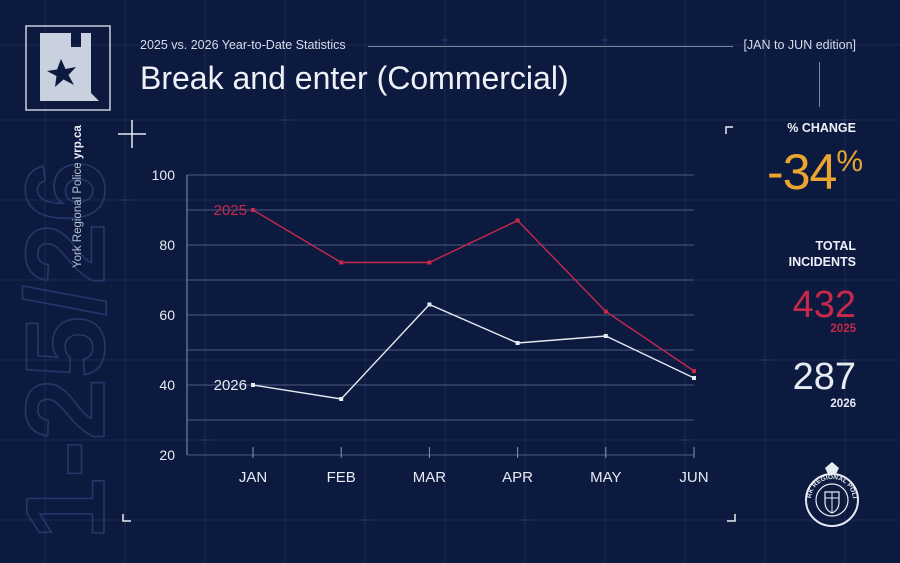  I want to click on page-title: Break and enter (Commercial), so click(354, 78).